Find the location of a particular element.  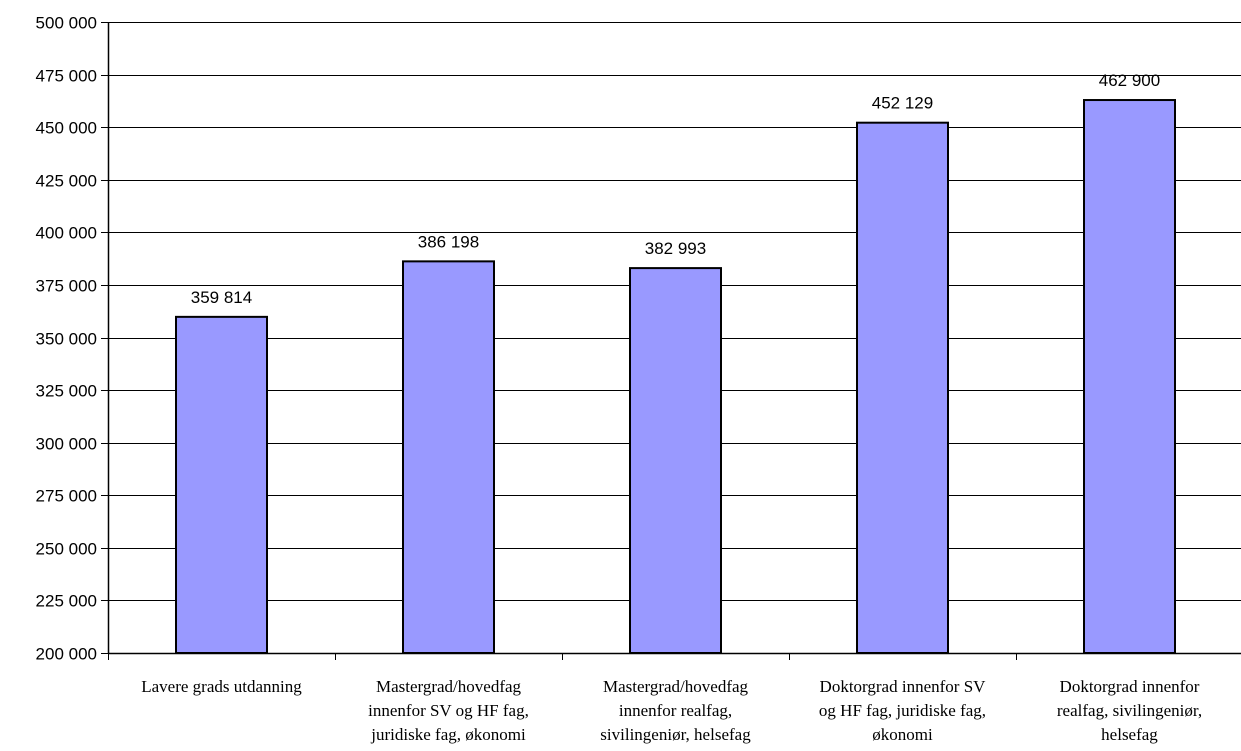

x-tick-label-line: økonomi is located at coordinates (902, 734).